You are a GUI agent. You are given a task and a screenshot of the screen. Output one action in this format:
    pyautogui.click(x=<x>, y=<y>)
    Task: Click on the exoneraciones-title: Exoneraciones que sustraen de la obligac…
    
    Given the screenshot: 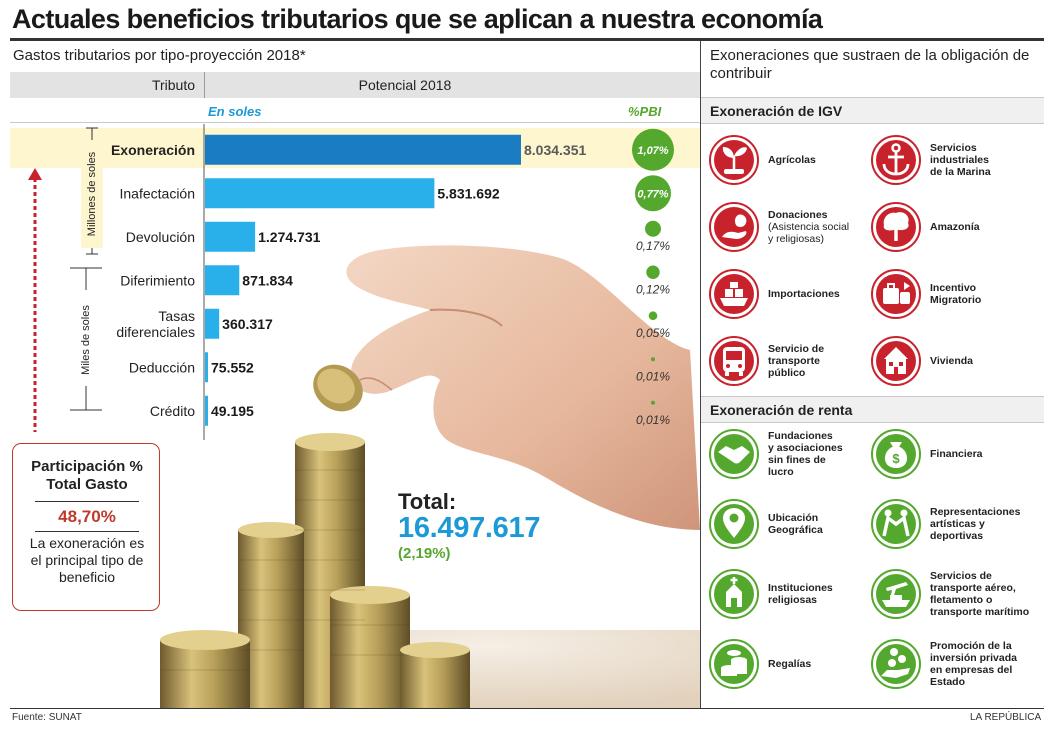 What is the action you would take?
    pyautogui.click(x=870, y=64)
    